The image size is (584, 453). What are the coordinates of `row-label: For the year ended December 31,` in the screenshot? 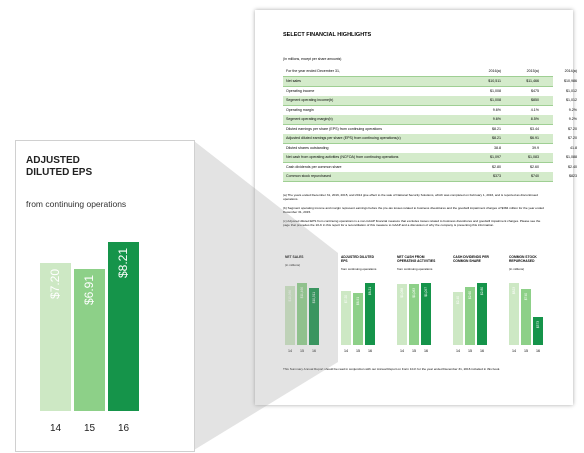 It's located at (313, 71).